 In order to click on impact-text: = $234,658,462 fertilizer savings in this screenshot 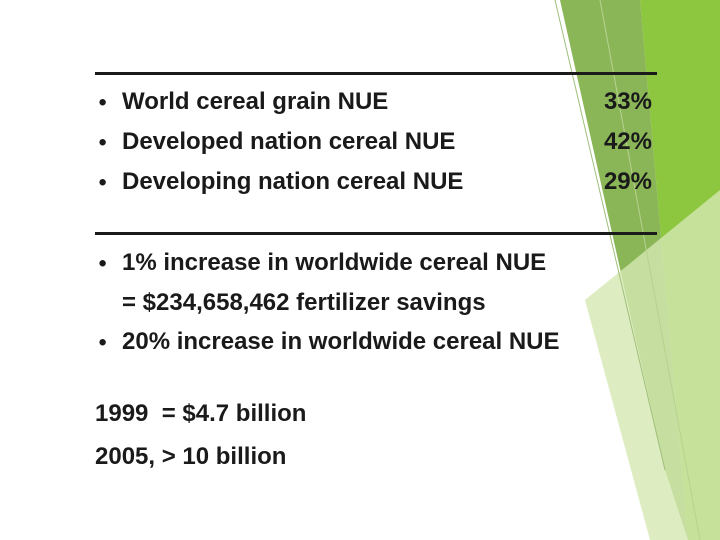, I will do `click(304, 302)`.